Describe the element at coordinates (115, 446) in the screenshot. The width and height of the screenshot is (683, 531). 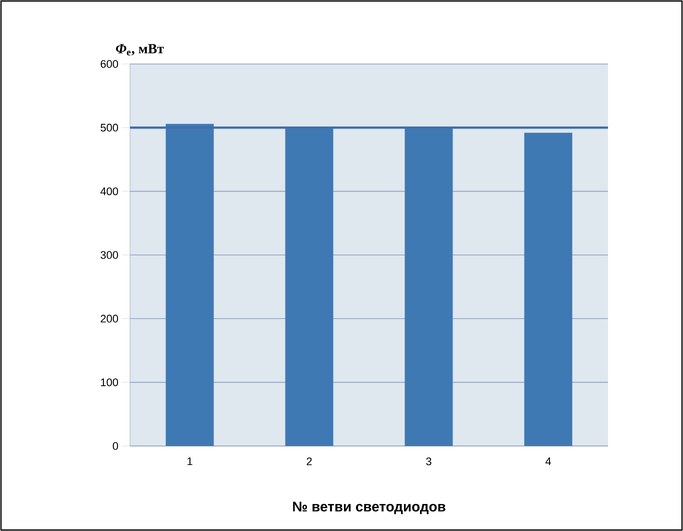
I see `y-tick-label: 0` at that location.